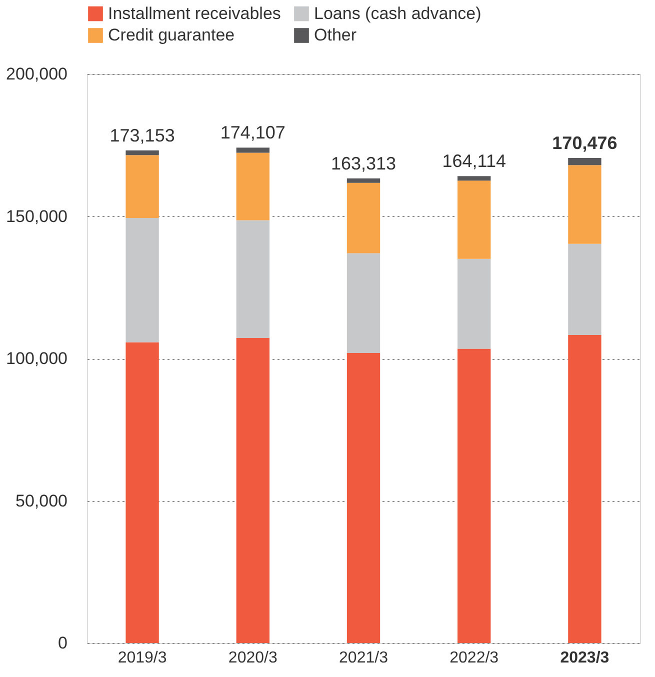  I want to click on legend-label: Credit guarantee, so click(171, 35).